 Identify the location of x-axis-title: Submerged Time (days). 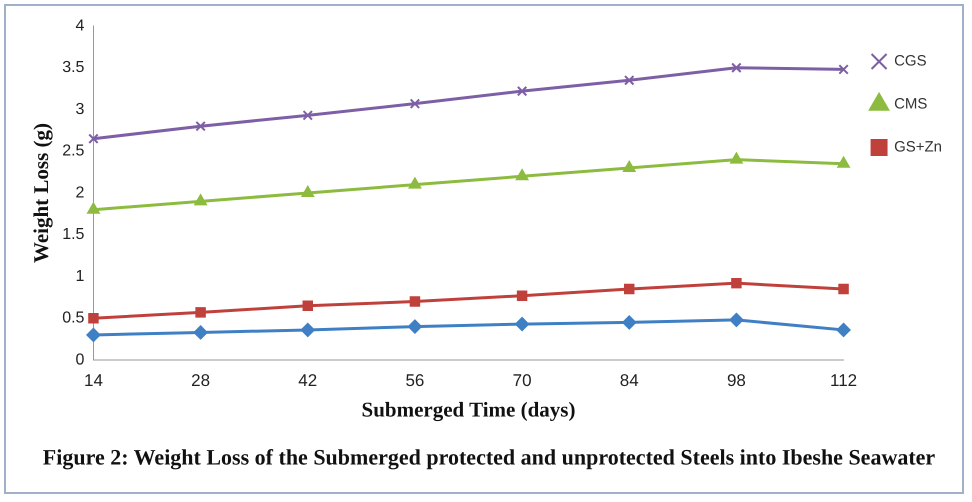
(469, 409).